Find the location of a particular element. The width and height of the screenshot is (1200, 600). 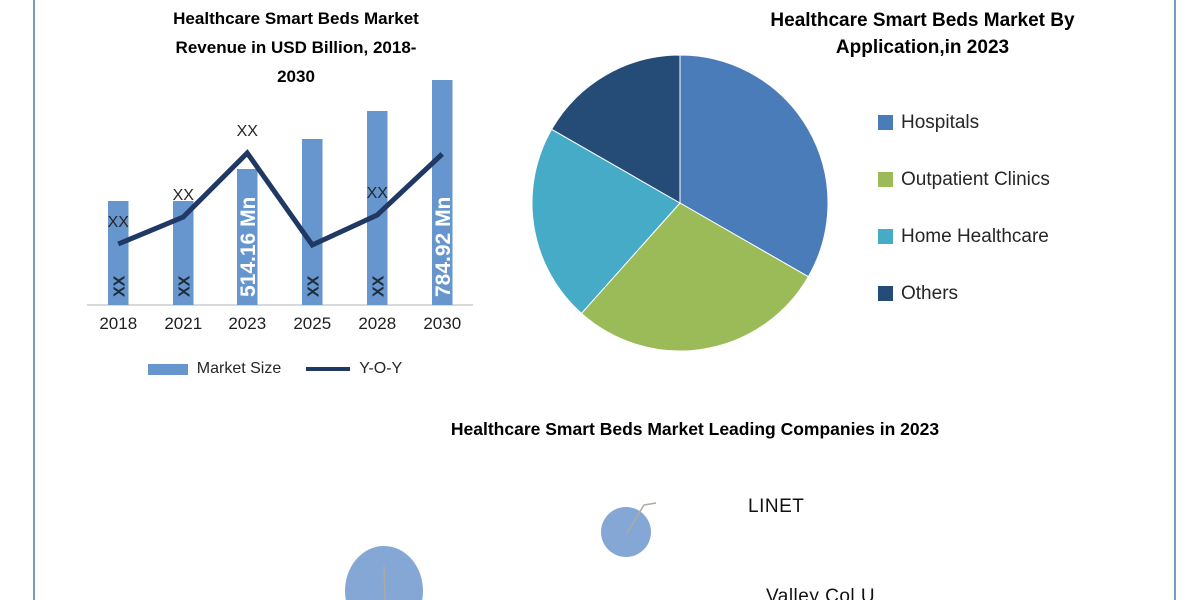

right-frame-border is located at coordinates (1175, 300).